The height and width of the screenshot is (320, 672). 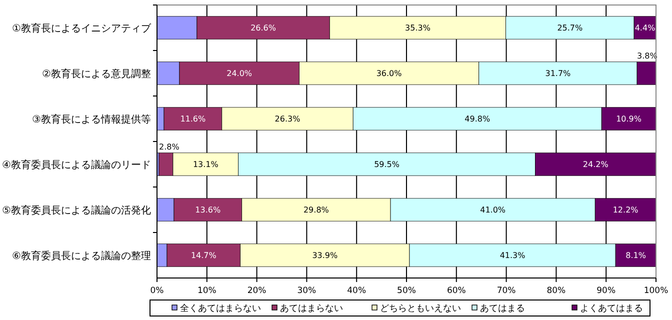 What do you see at coordinates (91, 119) in the screenshot?
I see `y-tick-label: ③教育長による情報提供等` at bounding box center [91, 119].